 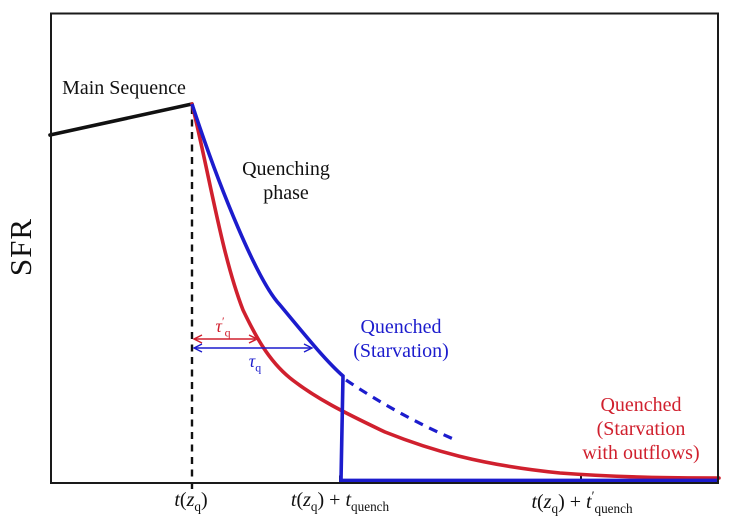 I want to click on y-axis-label: SFR, so click(x=20, y=247).